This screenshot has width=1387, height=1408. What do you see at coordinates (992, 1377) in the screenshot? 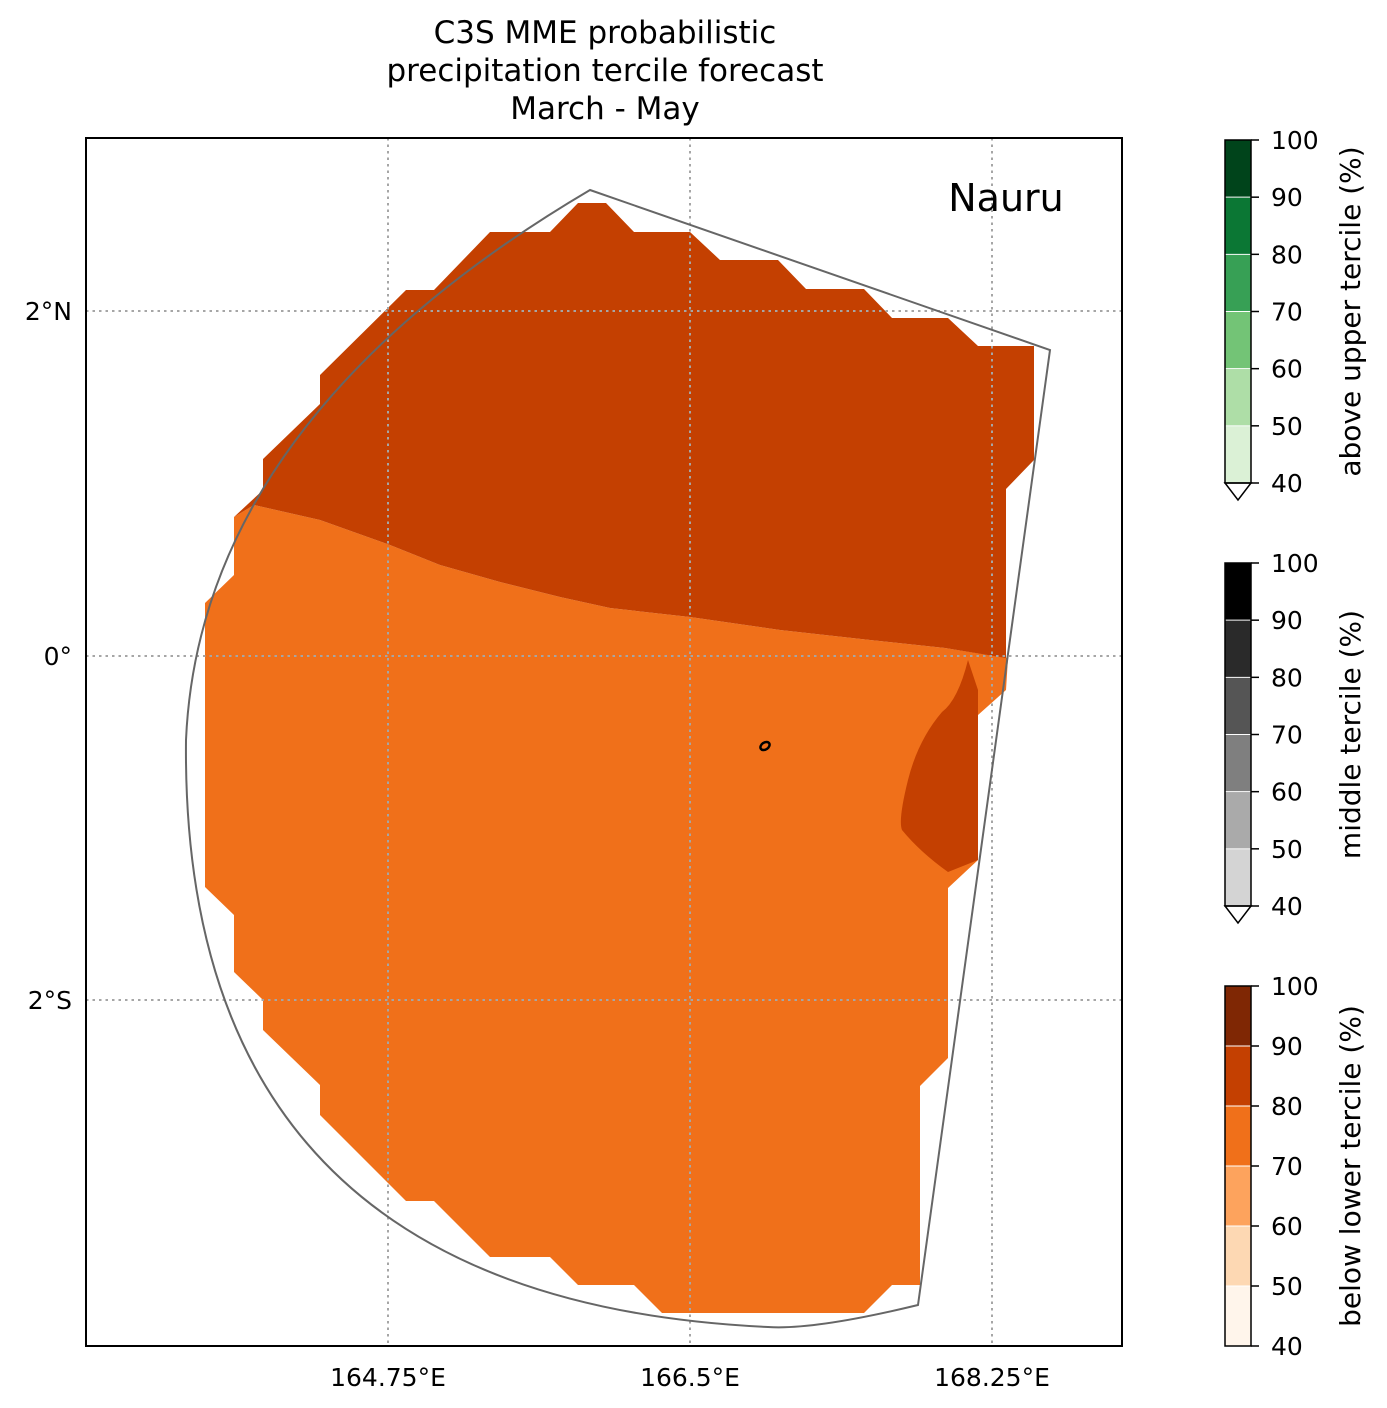
I see `lon-tick-label: 168.25°E` at bounding box center [992, 1377].